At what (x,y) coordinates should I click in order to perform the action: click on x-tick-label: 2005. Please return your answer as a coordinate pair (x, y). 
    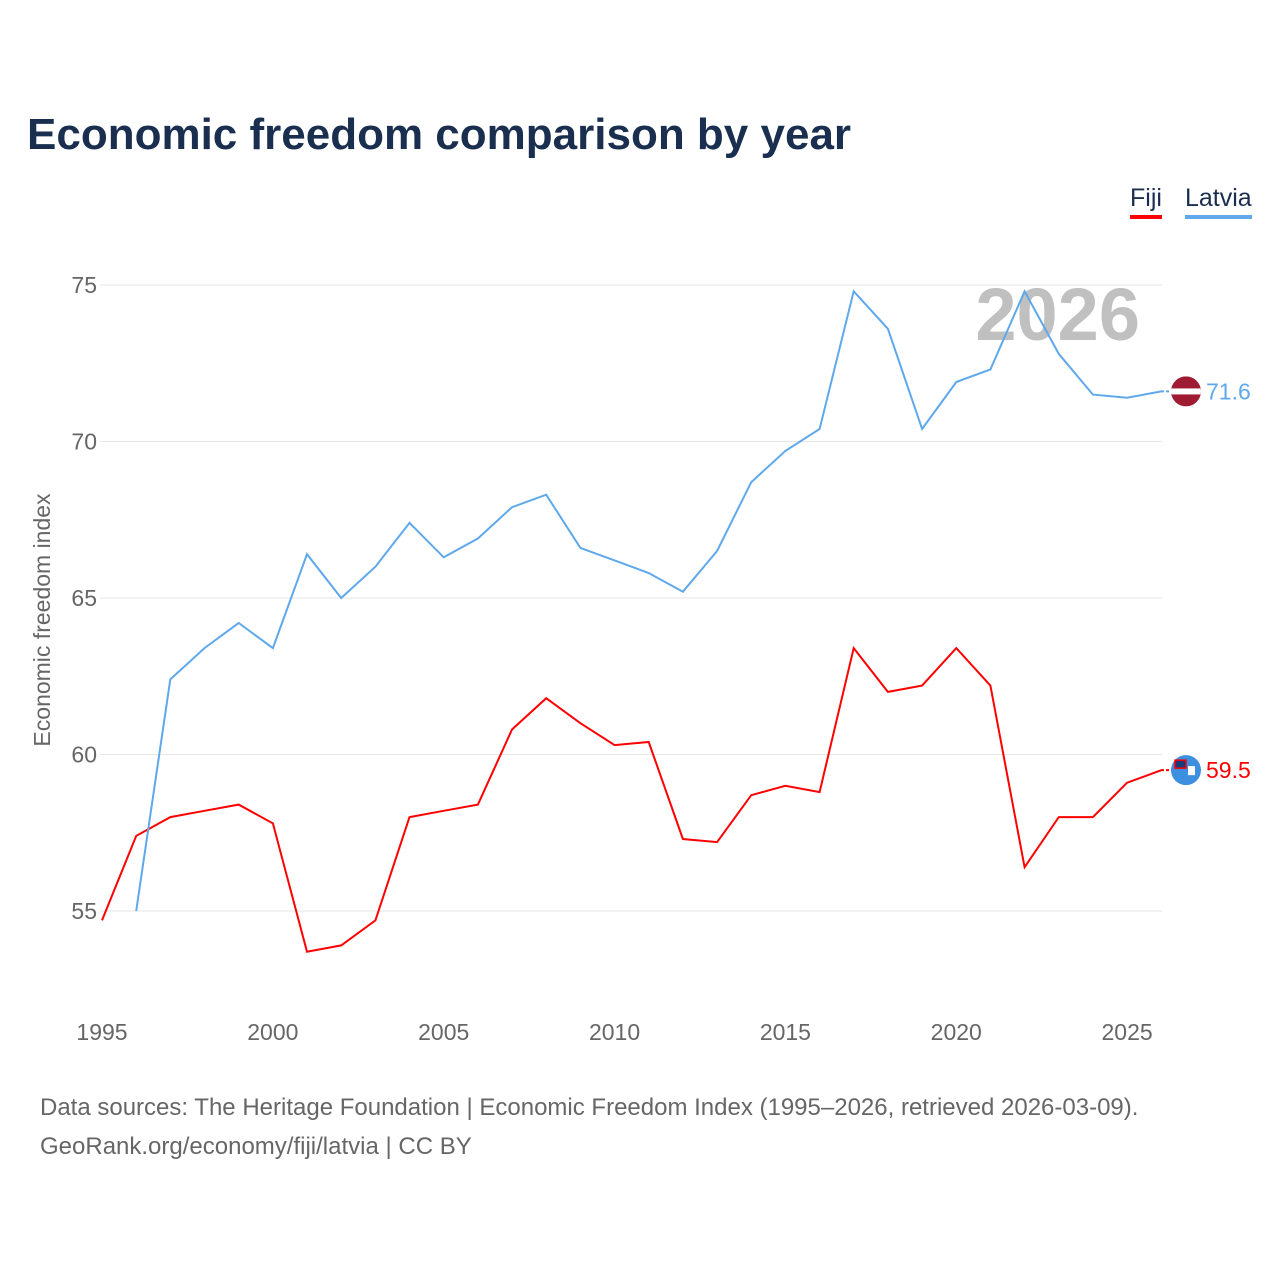
    Looking at the image, I should click on (443, 1032).